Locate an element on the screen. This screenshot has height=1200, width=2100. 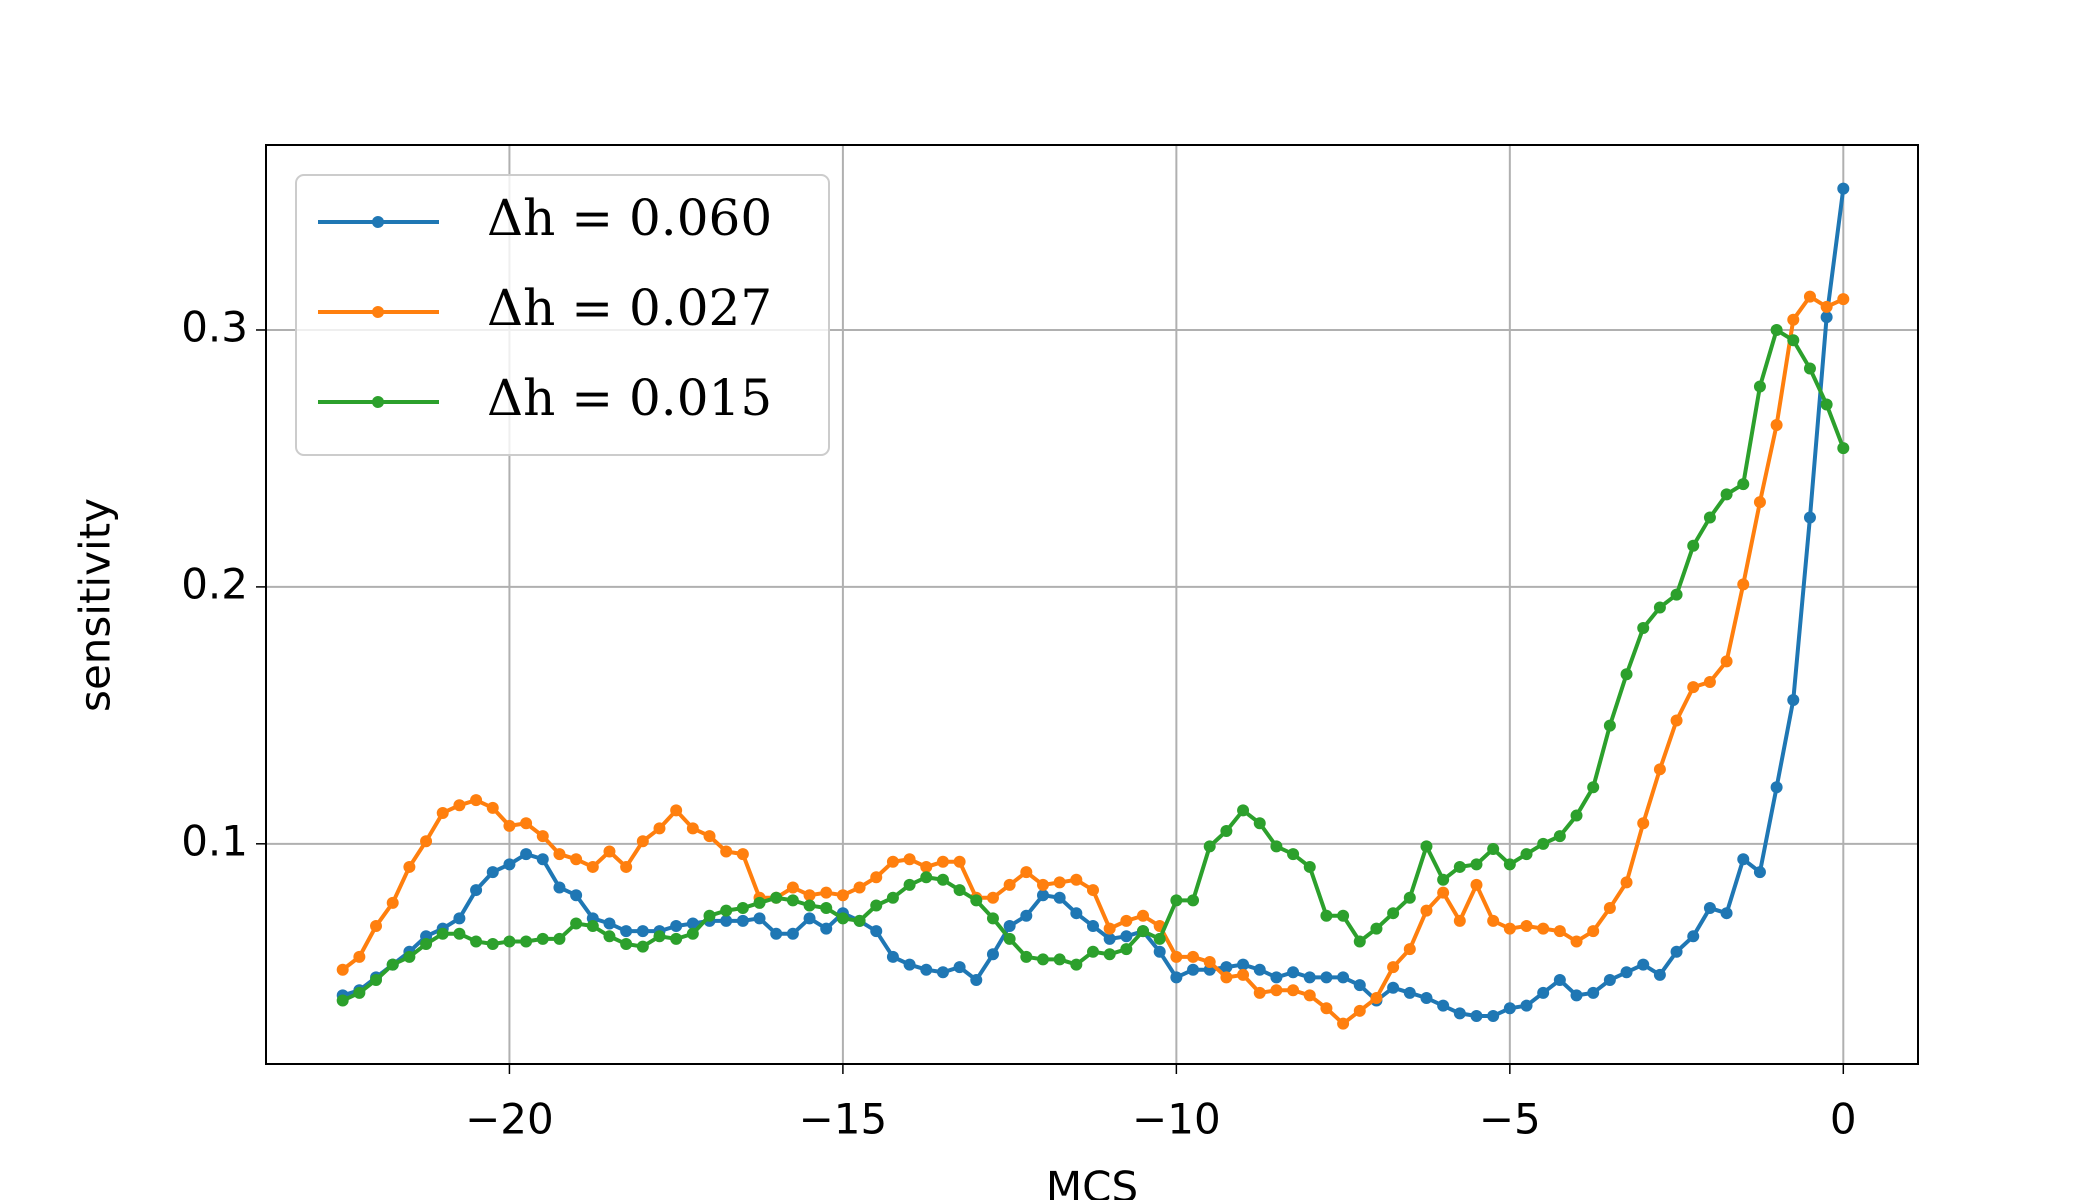
legend-box is located at coordinates (562, 315).